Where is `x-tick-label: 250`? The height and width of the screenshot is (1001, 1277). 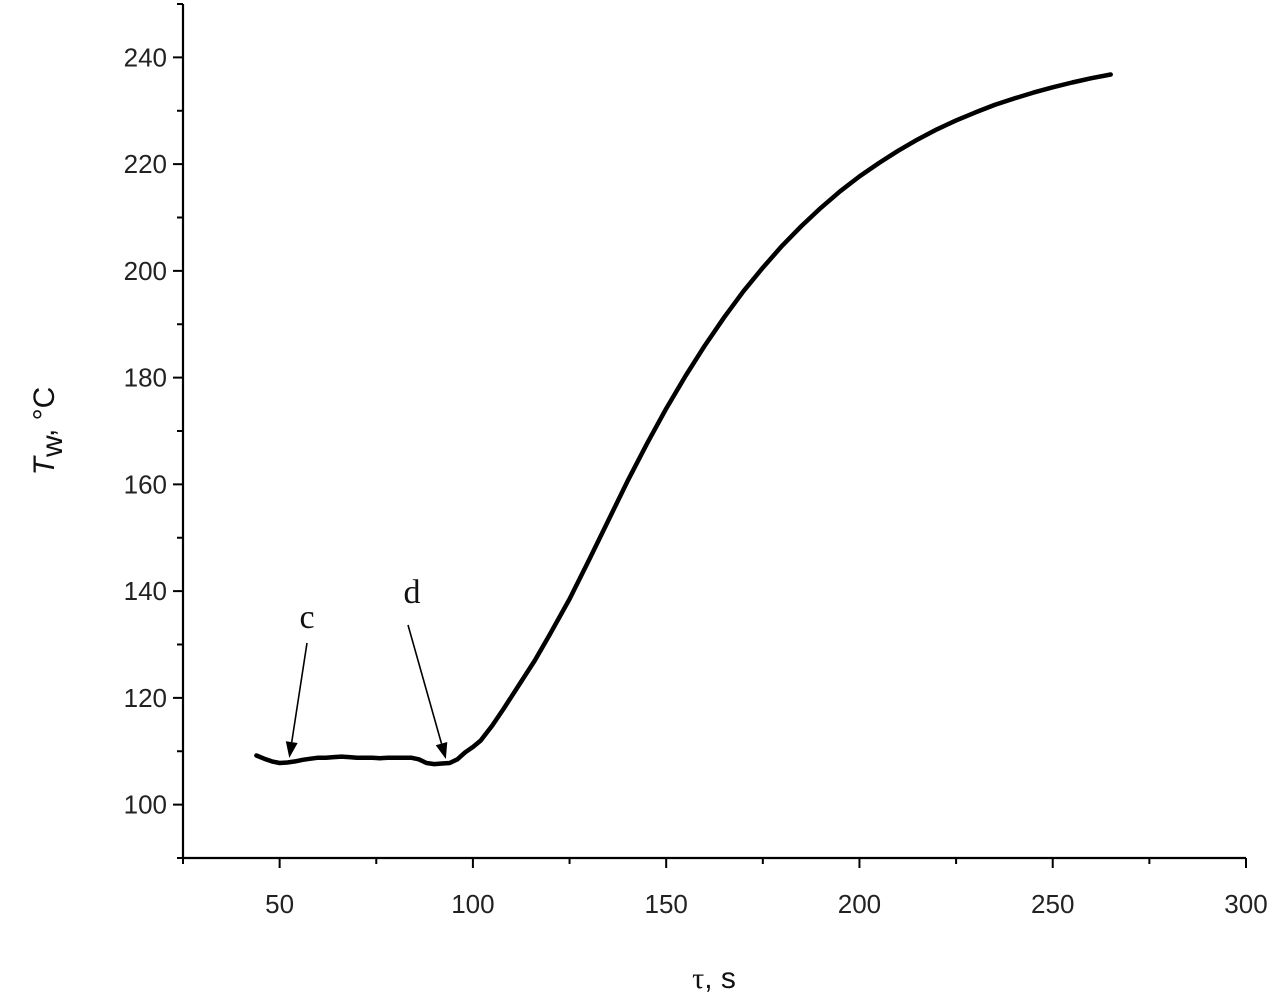
x-tick-label: 250 is located at coordinates (1052, 904).